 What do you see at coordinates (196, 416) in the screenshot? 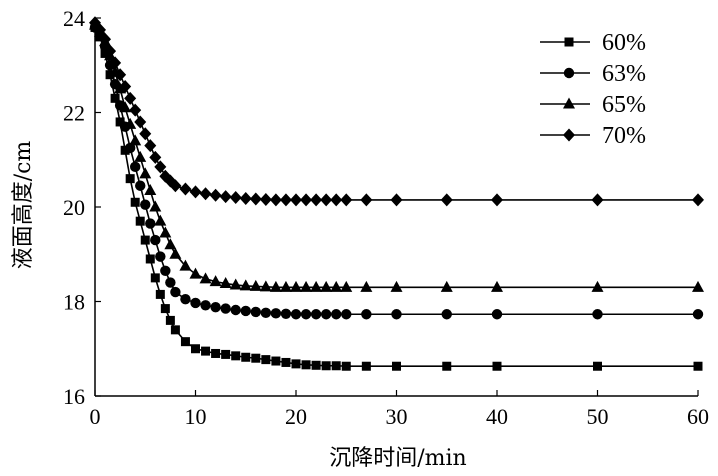
I see `x-tick-label: 10` at bounding box center [196, 416].